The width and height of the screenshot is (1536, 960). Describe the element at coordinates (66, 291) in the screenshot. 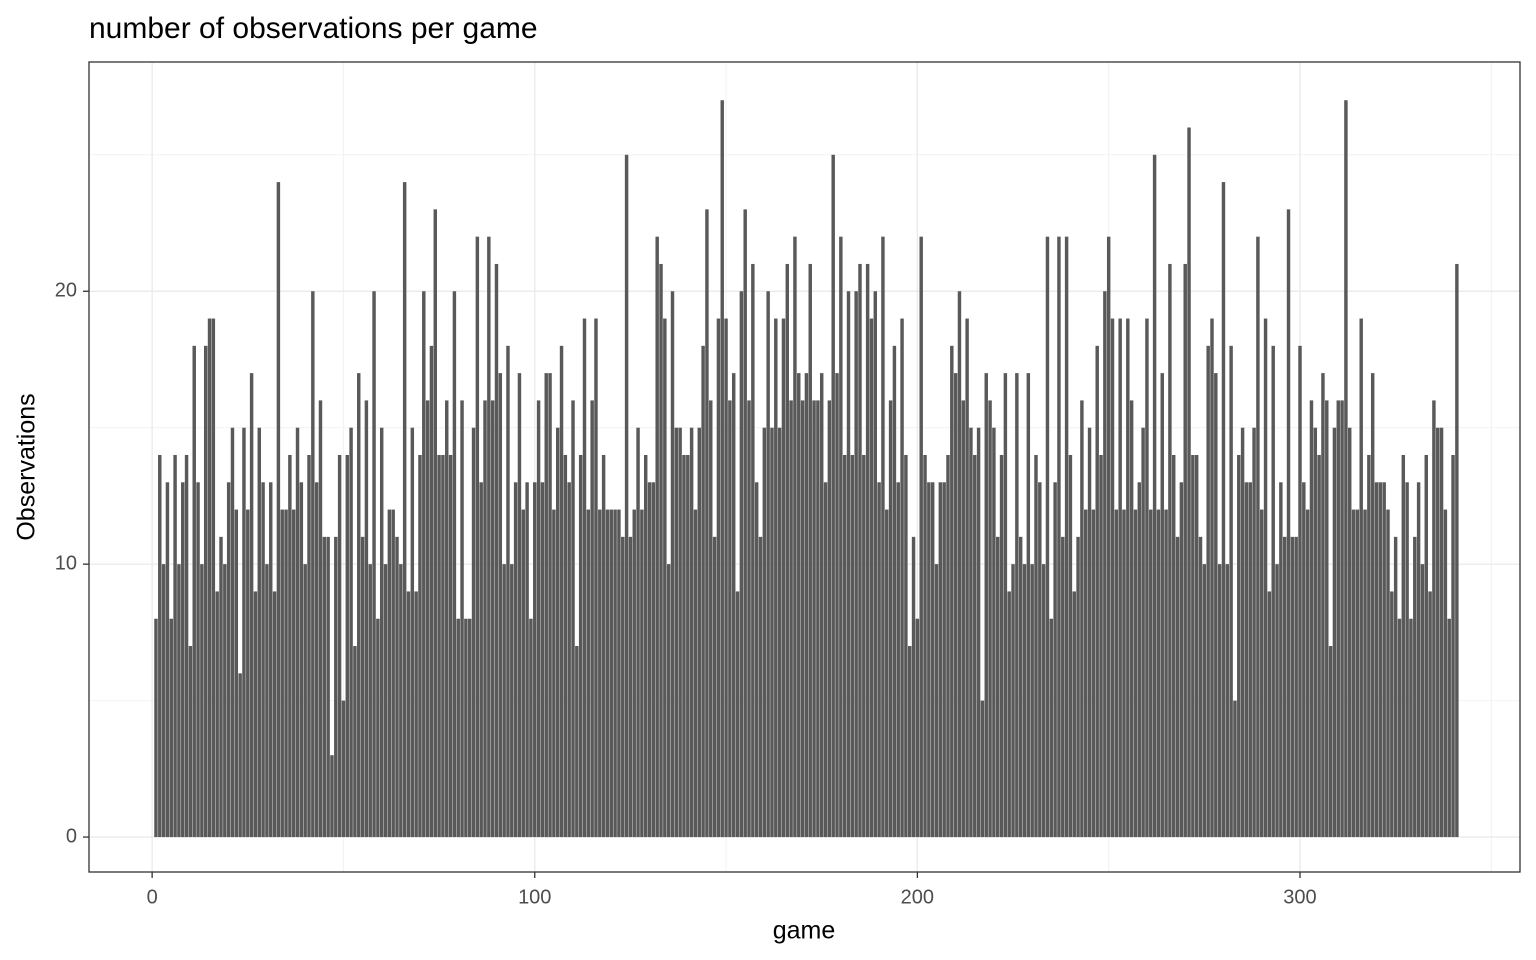

I see `y-tick-label: 20` at that location.